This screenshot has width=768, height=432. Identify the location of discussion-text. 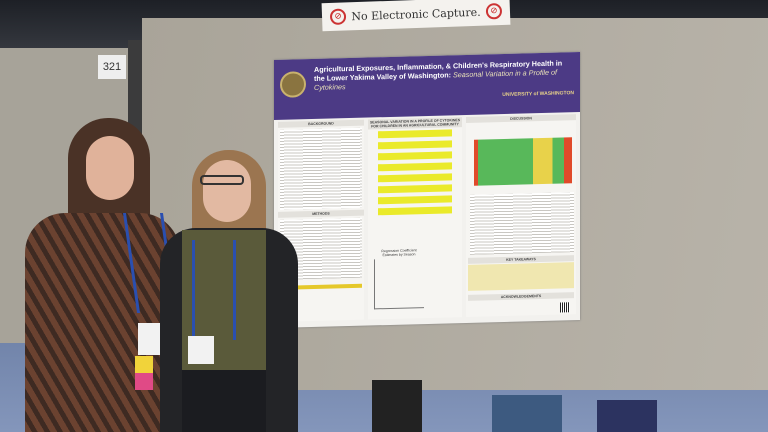
(522, 223).